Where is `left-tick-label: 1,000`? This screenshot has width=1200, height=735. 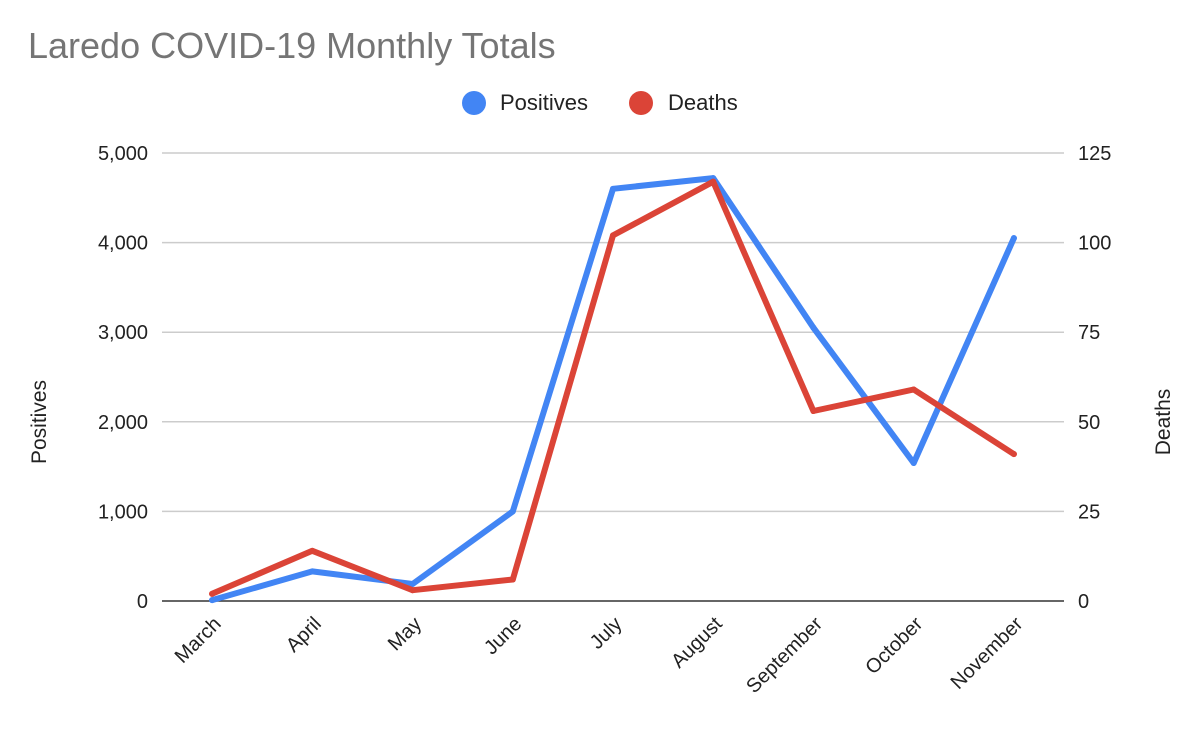
left-tick-label: 1,000 is located at coordinates (123, 512).